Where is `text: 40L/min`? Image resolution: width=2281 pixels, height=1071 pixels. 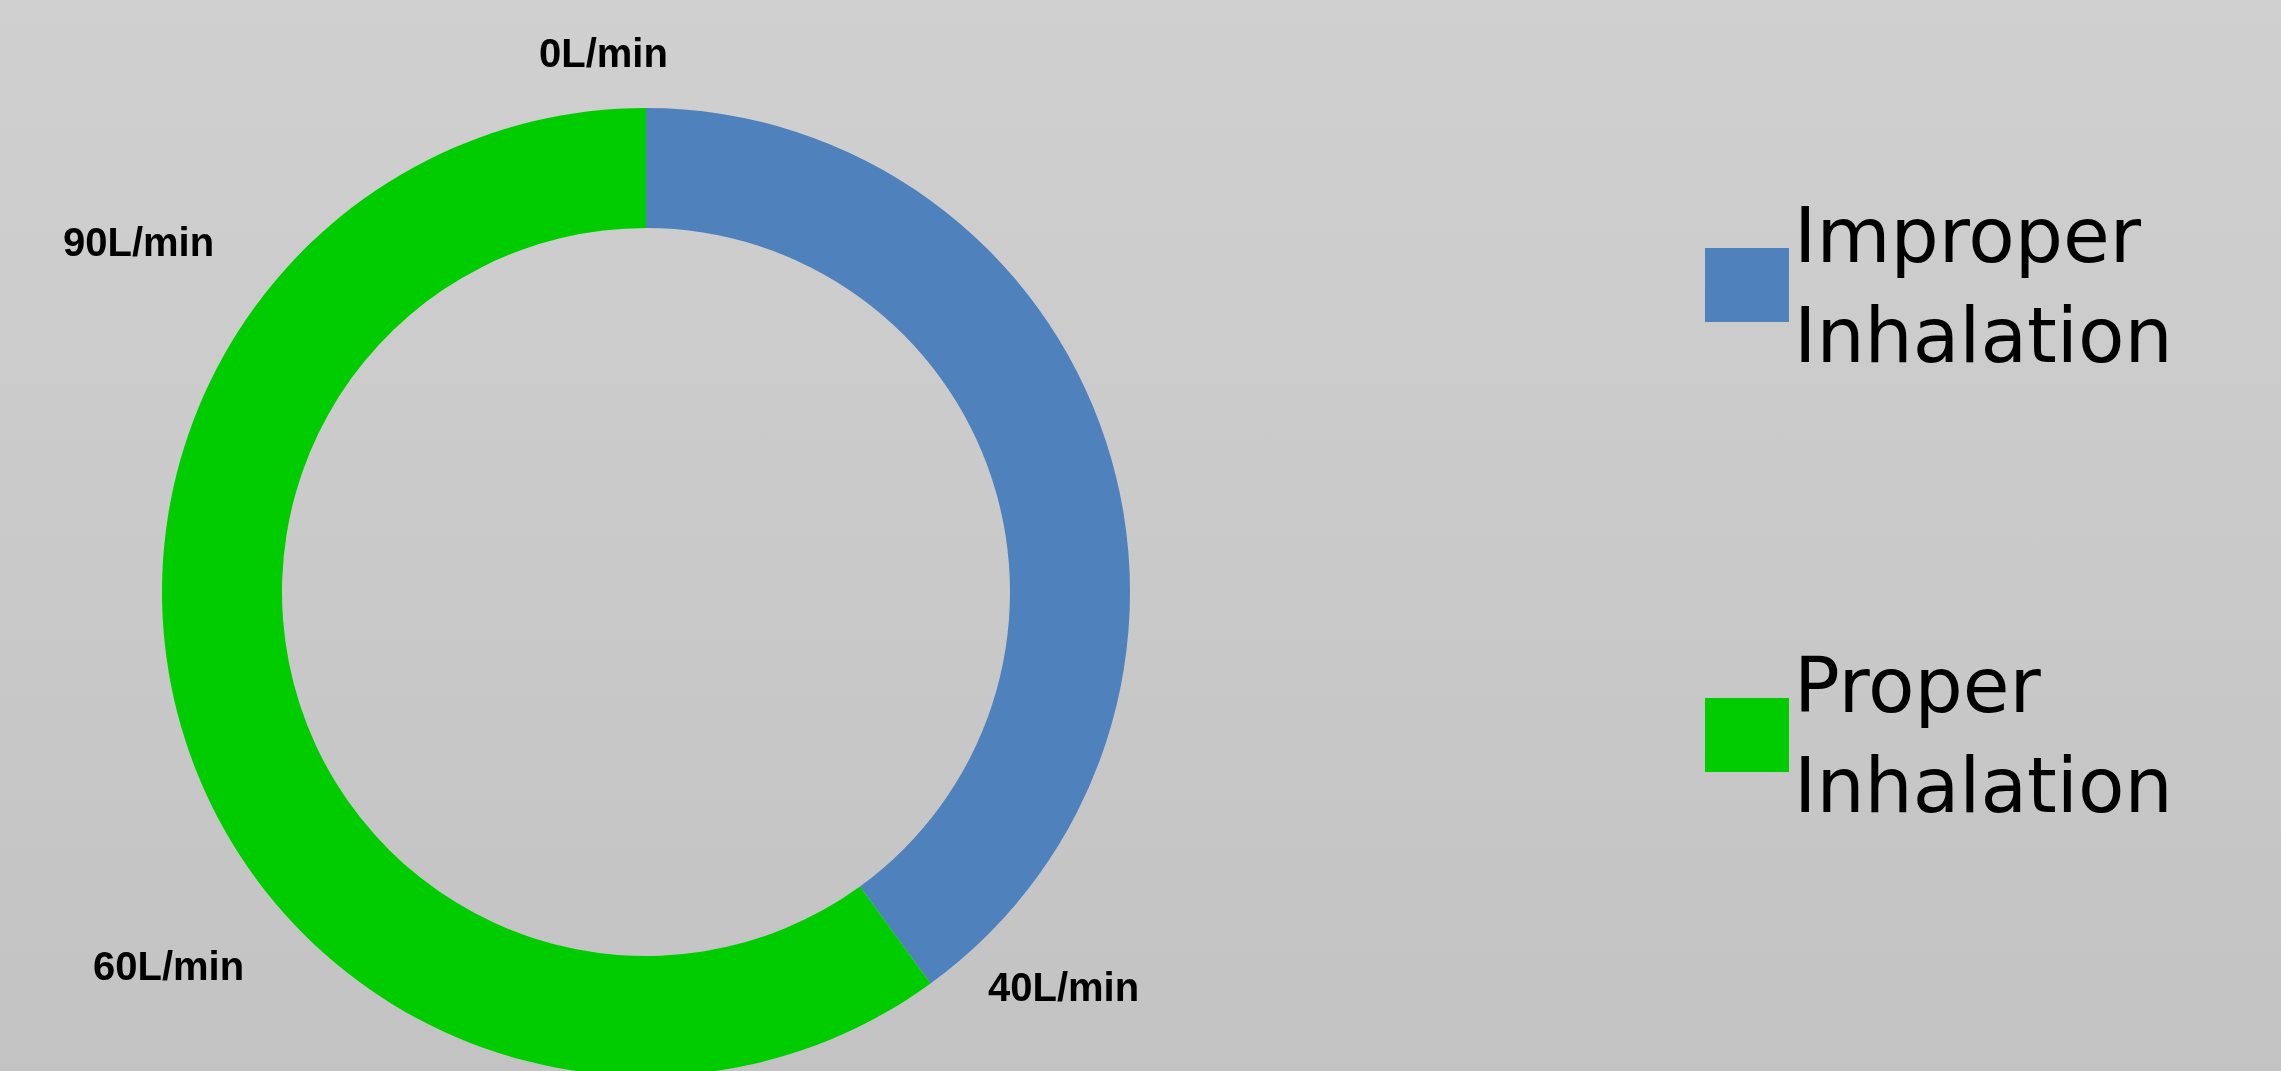
text: 40L/min is located at coordinates (1064, 987).